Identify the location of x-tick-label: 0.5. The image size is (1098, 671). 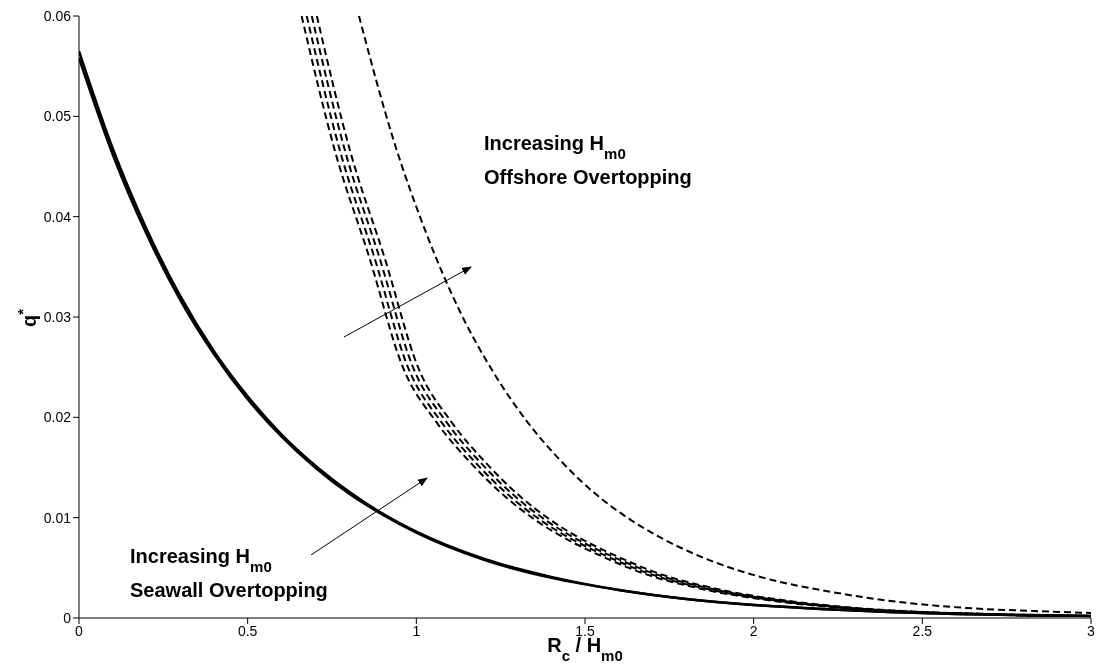
(247, 630).